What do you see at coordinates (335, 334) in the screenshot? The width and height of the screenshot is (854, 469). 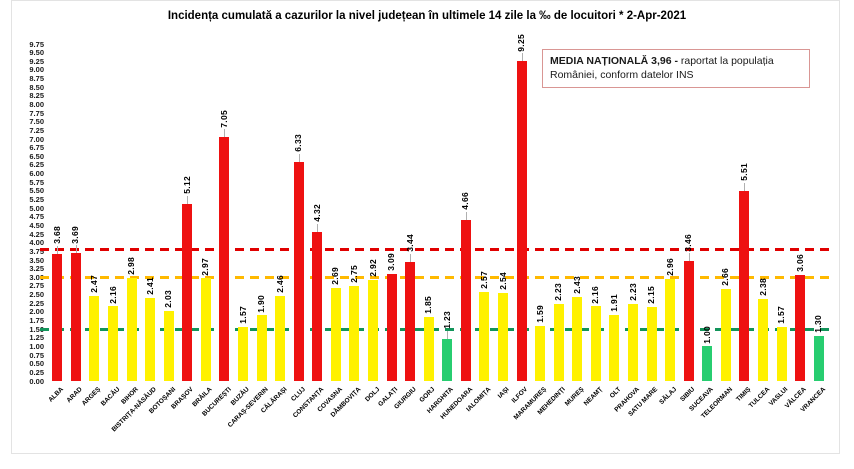 I see `bar-covasna` at bounding box center [335, 334].